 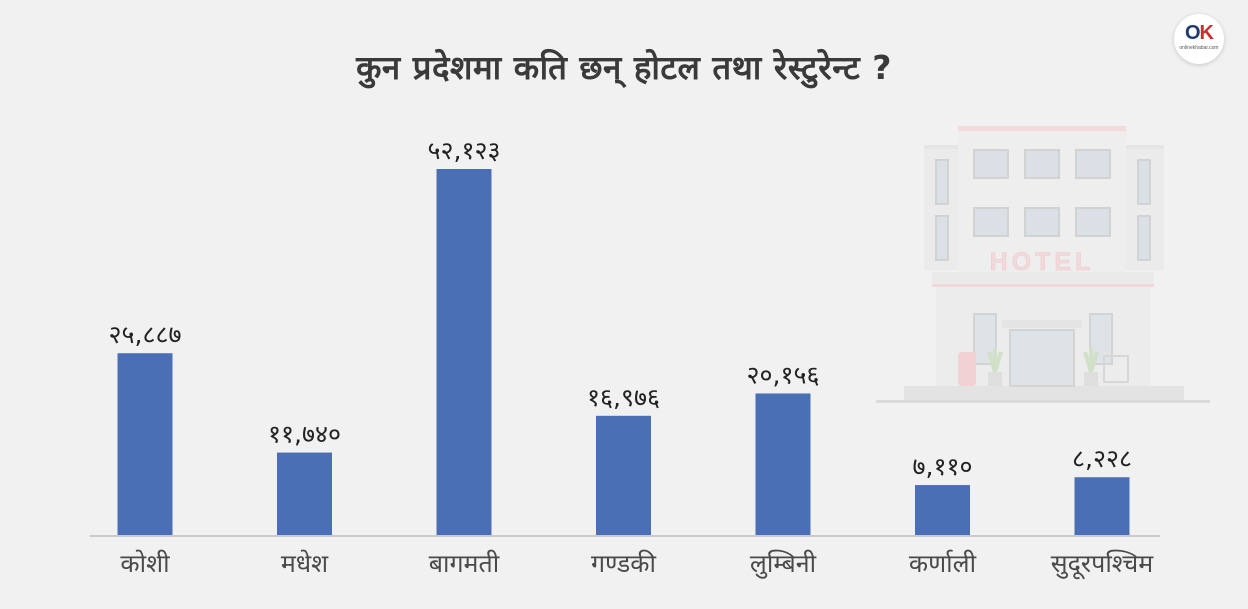 What do you see at coordinates (943, 563) in the screenshot?
I see `category-label-6: कर्णाली` at bounding box center [943, 563].